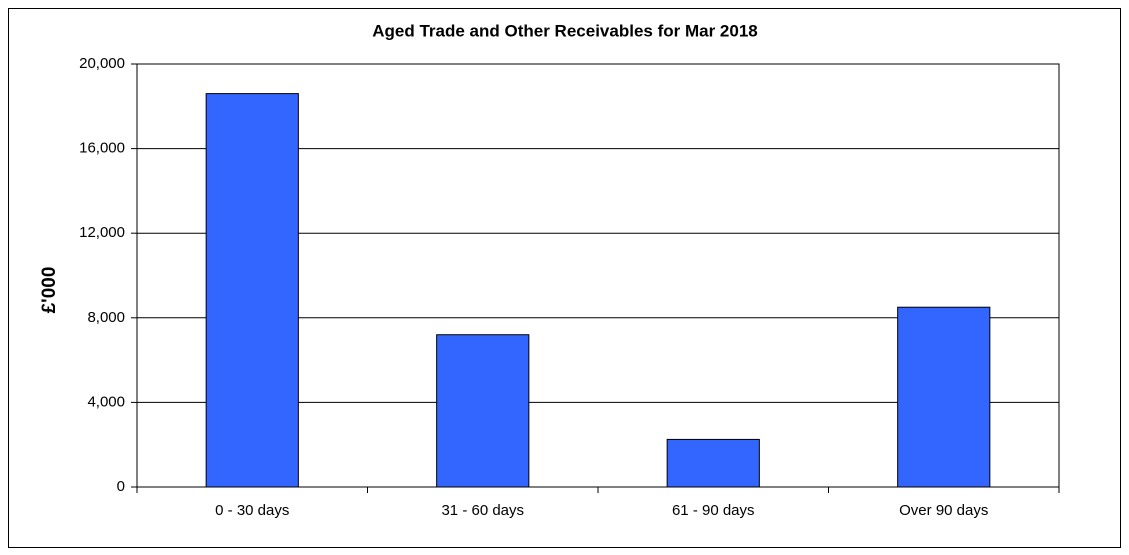 This screenshot has width=1129, height=555. I want to click on x-tick-label: 0 - 30 days, so click(252, 510).